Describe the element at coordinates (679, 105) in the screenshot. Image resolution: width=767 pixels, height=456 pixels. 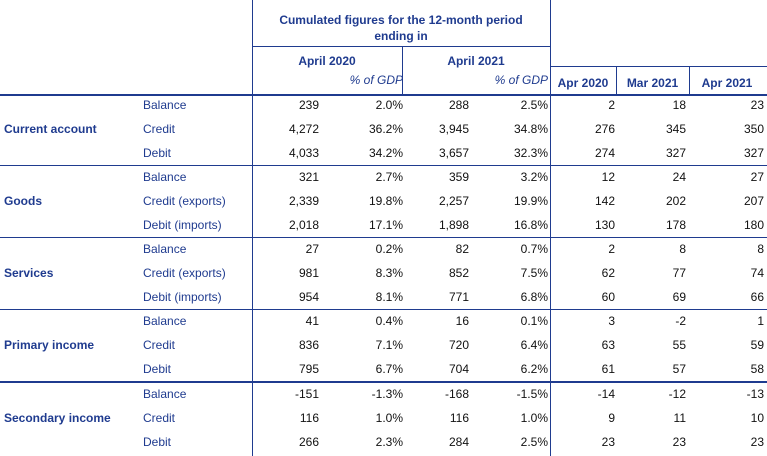
I see `cell-monthly-mar2021: 18` at that location.